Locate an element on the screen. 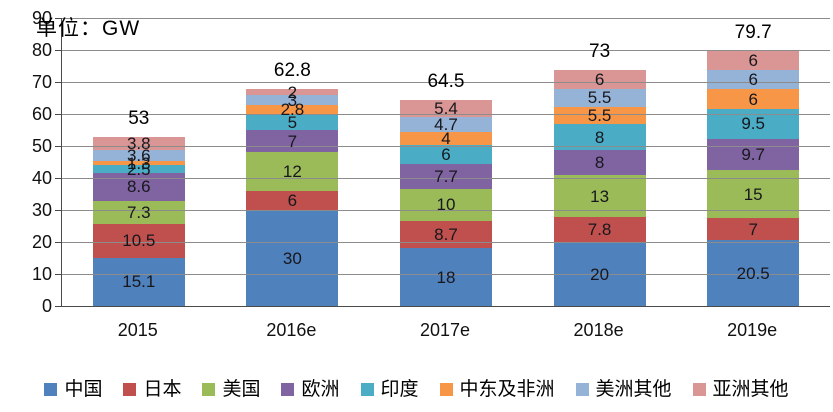  bar-slot-2015: 53 15.1 10.5 7.3 8.6 2.5 1.3 3.6 3.8 is located at coordinates (139, 162).